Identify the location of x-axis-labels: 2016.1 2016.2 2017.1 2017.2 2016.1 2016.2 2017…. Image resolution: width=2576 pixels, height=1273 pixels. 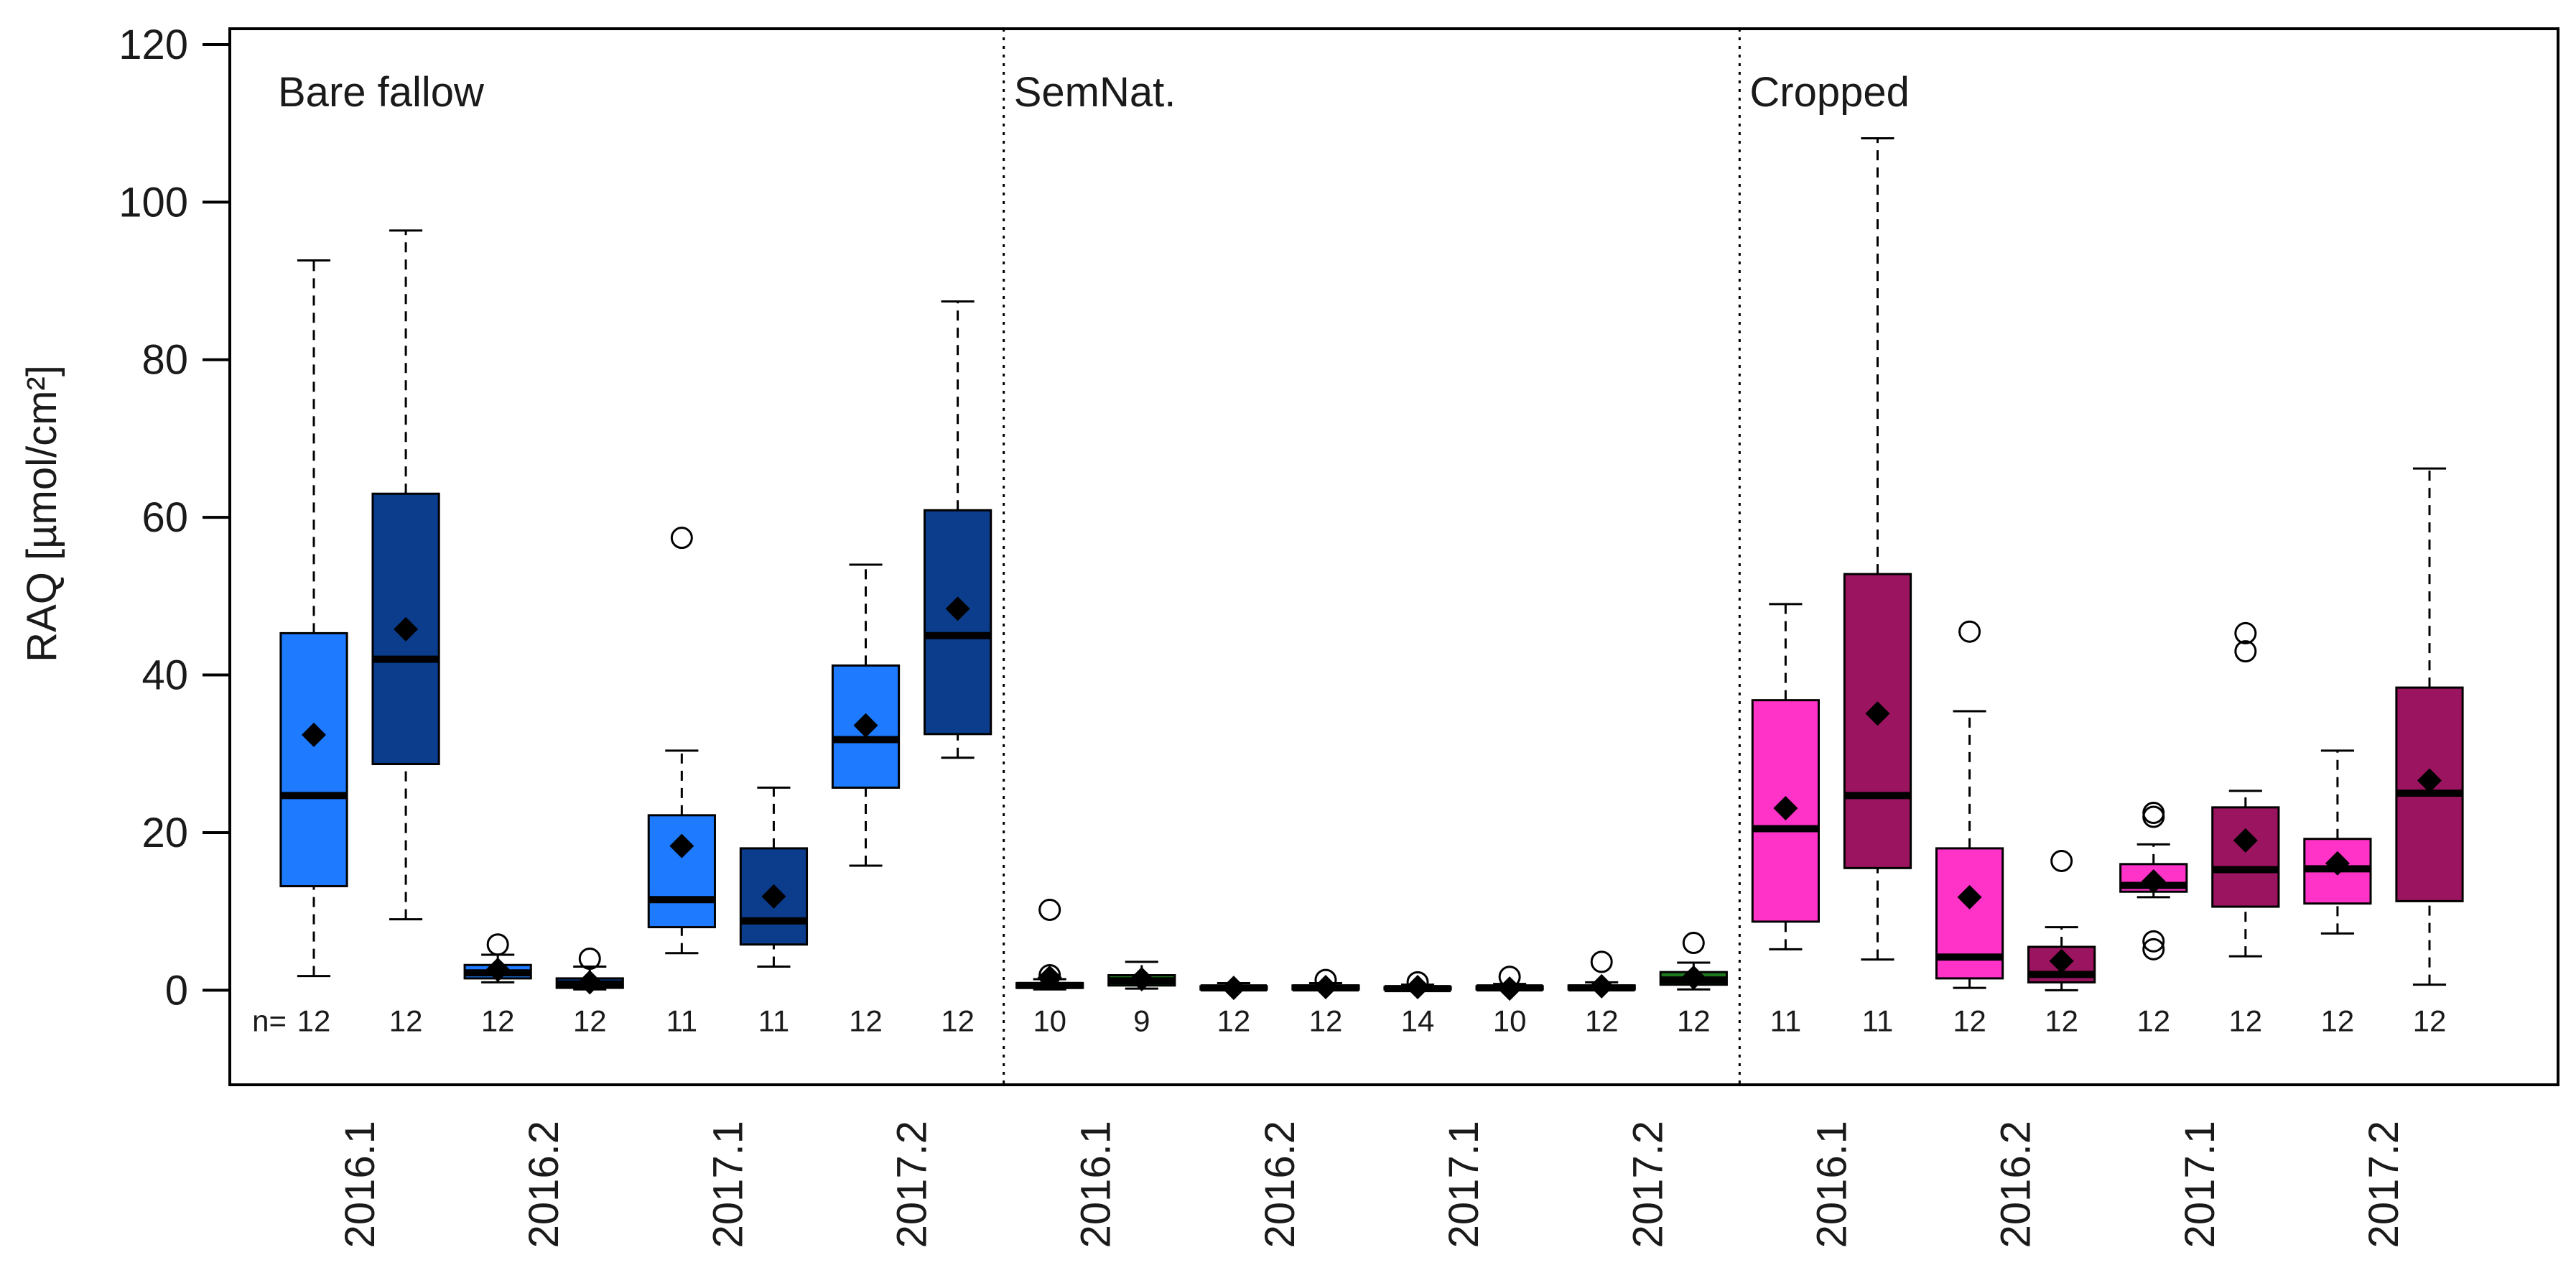
(1372, 1184).